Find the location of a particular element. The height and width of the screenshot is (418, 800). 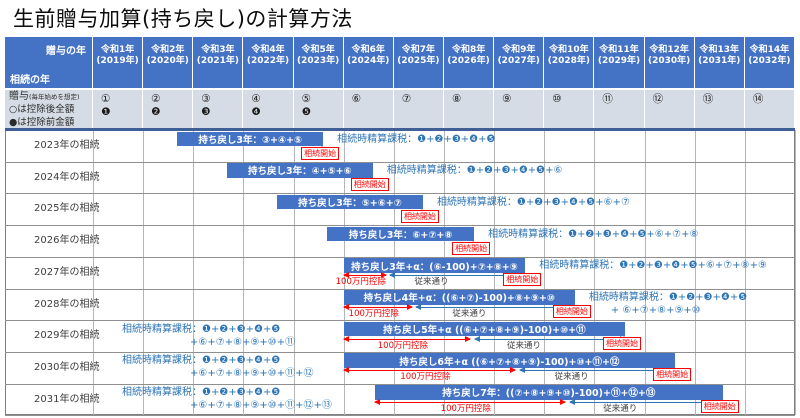

gift-number-cell: ⑥ is located at coordinates (368, 110).